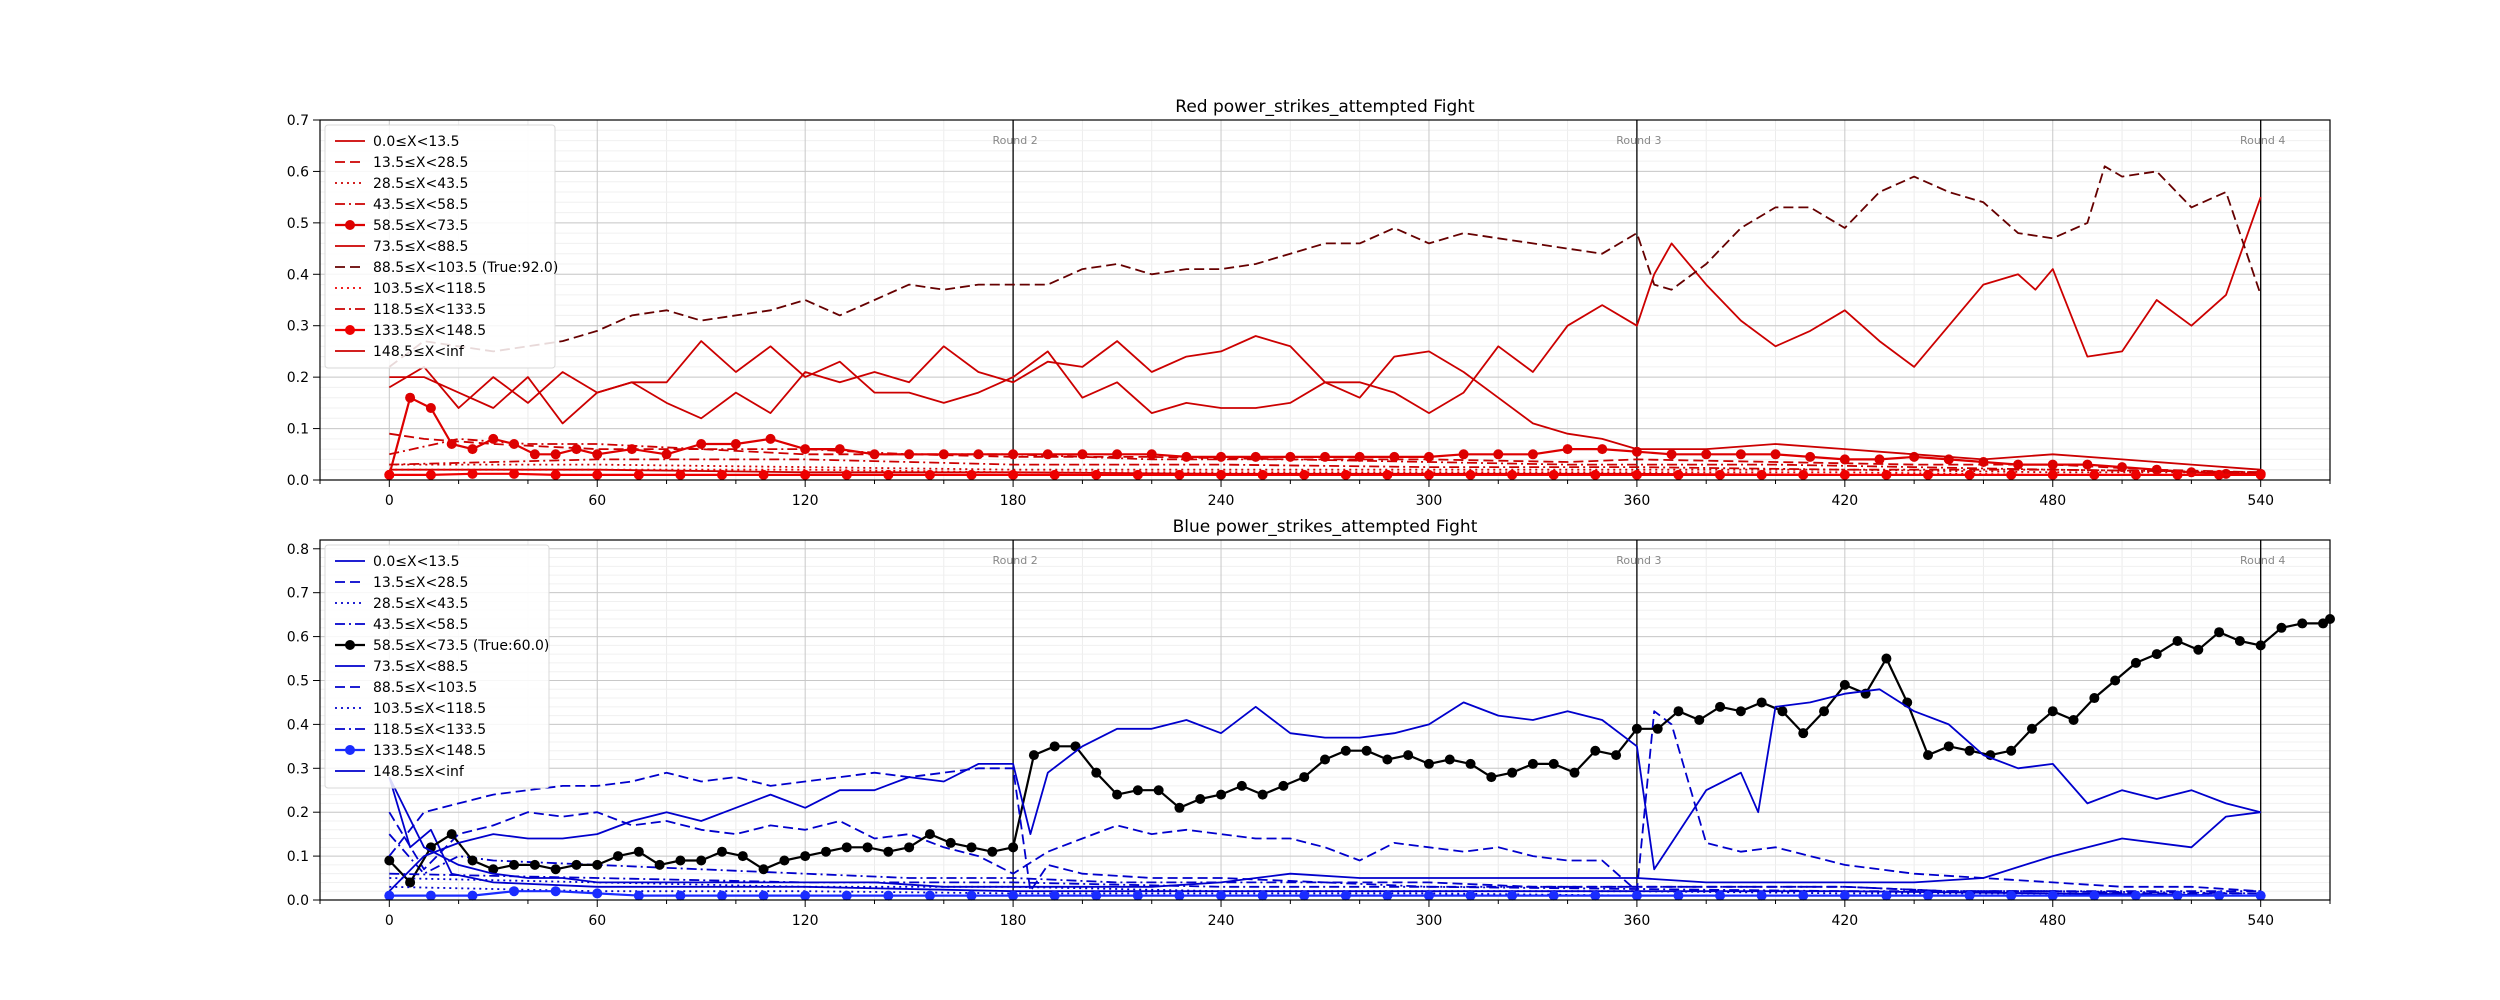  Describe the element at coordinates (2052, 501) in the screenshot. I see `x-tick-label: 480` at that location.